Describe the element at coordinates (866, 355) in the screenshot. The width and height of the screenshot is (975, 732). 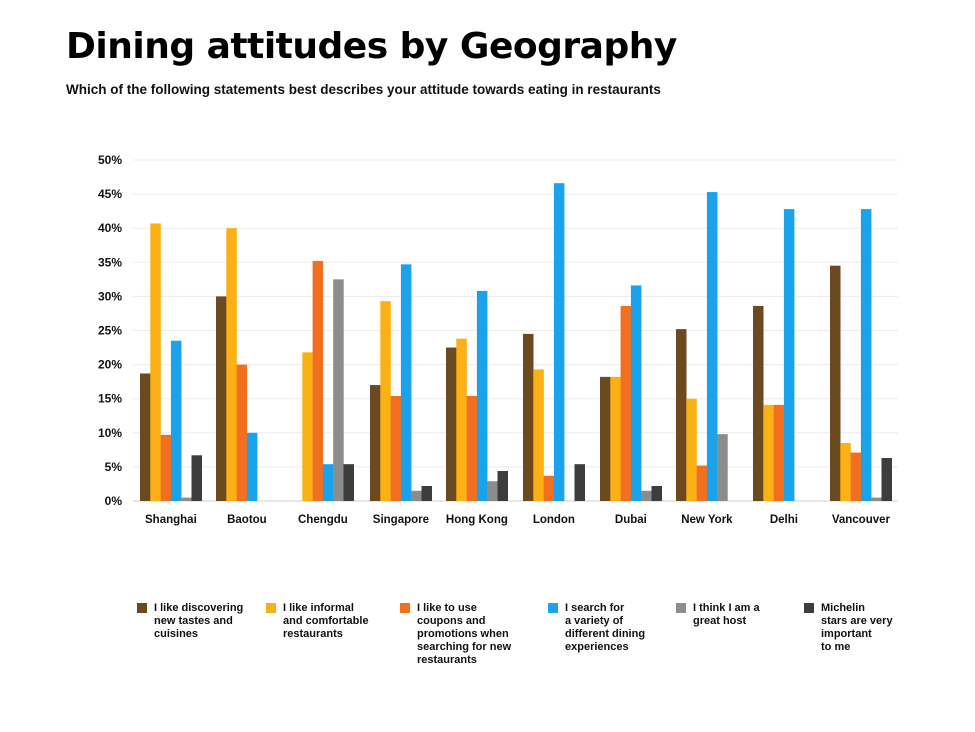
I see `bar-vancouver-s4` at that location.